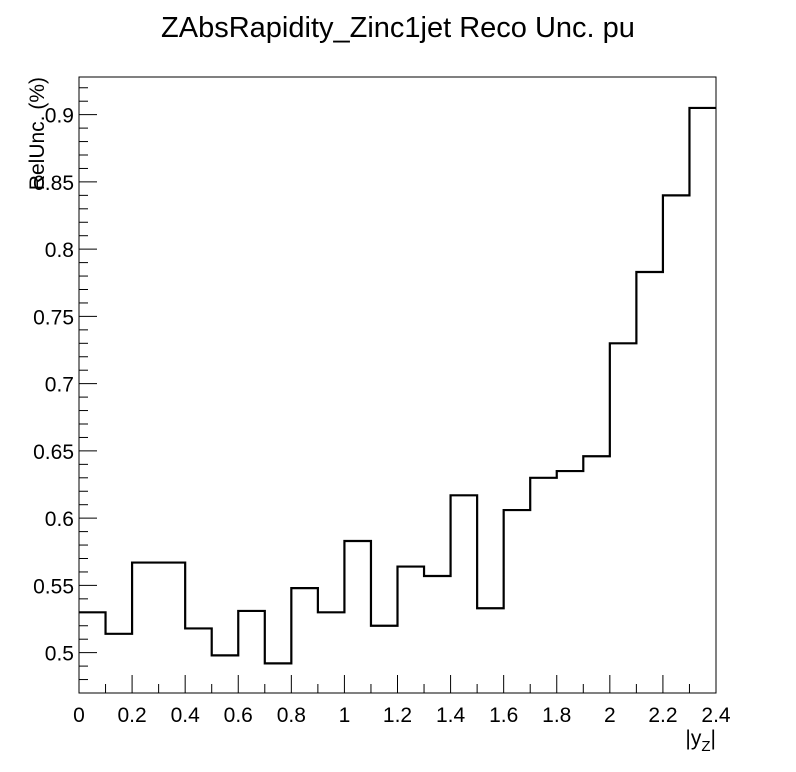 This screenshot has height=772, width=796. What do you see at coordinates (53, 317) in the screenshot?
I see `y-tick-label: 0.75` at bounding box center [53, 317].